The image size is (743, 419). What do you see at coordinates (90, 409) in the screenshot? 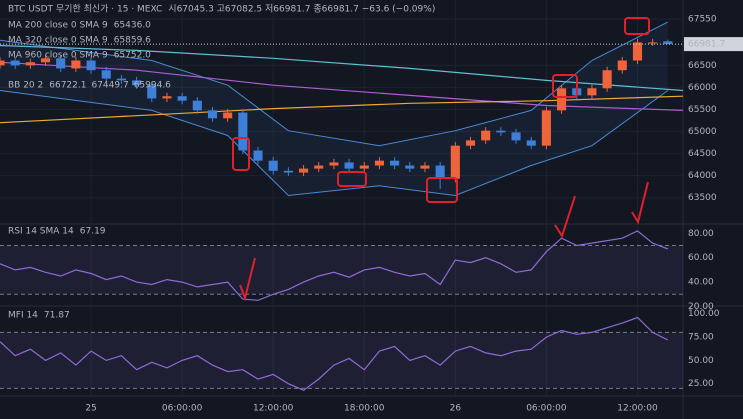
I see `x-tick-label: 25` at bounding box center [90, 409].